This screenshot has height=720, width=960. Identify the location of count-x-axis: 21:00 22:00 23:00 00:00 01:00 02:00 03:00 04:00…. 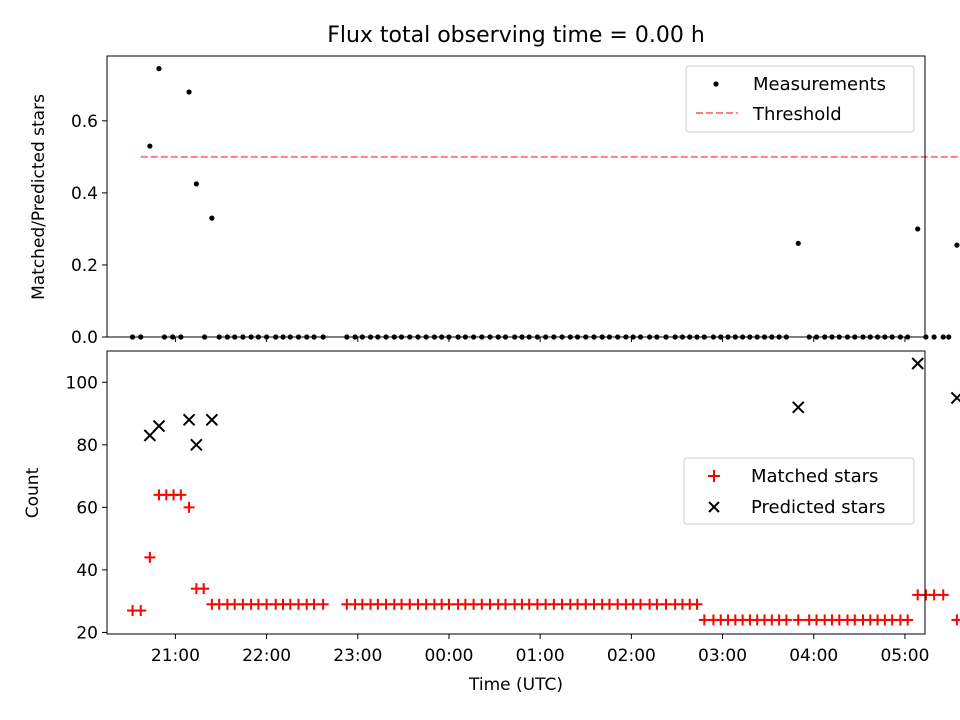
(540, 650).